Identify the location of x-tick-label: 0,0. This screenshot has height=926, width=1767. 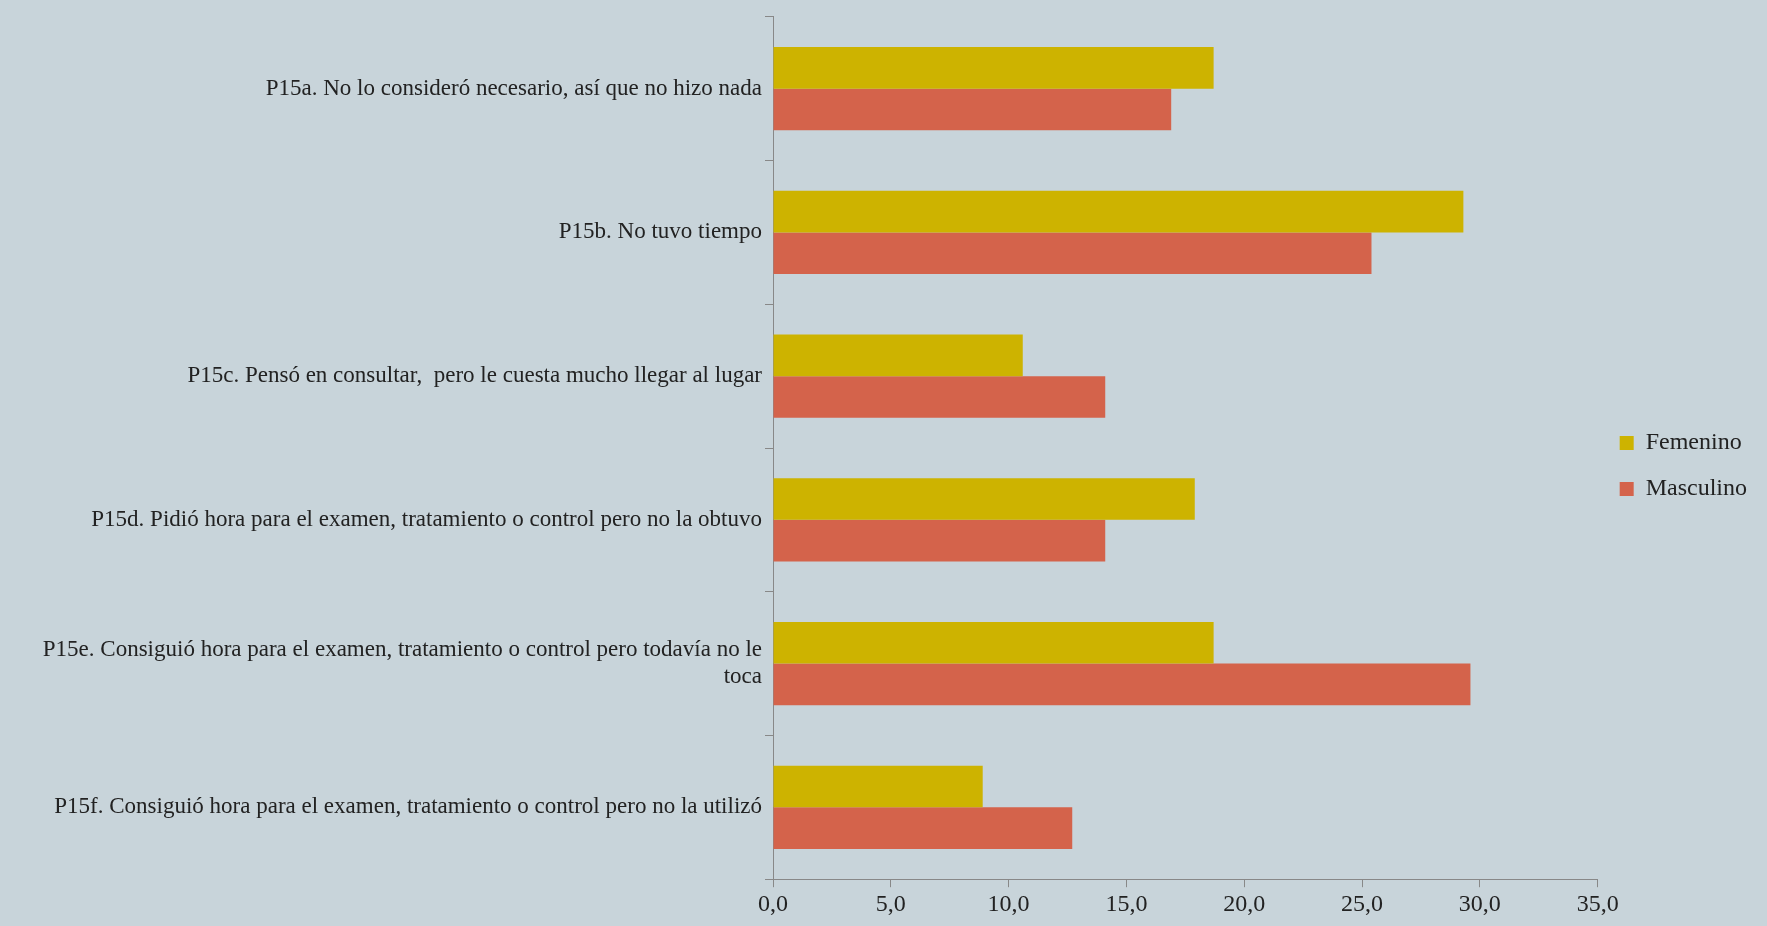
(773, 902).